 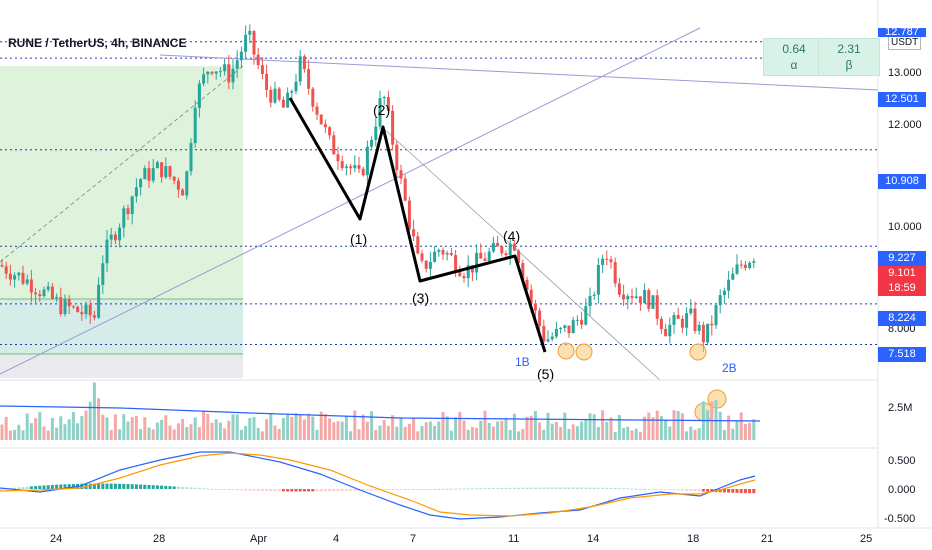 What do you see at coordinates (905, 43) in the screenshot?
I see `currency-badge: USDT` at bounding box center [905, 43].